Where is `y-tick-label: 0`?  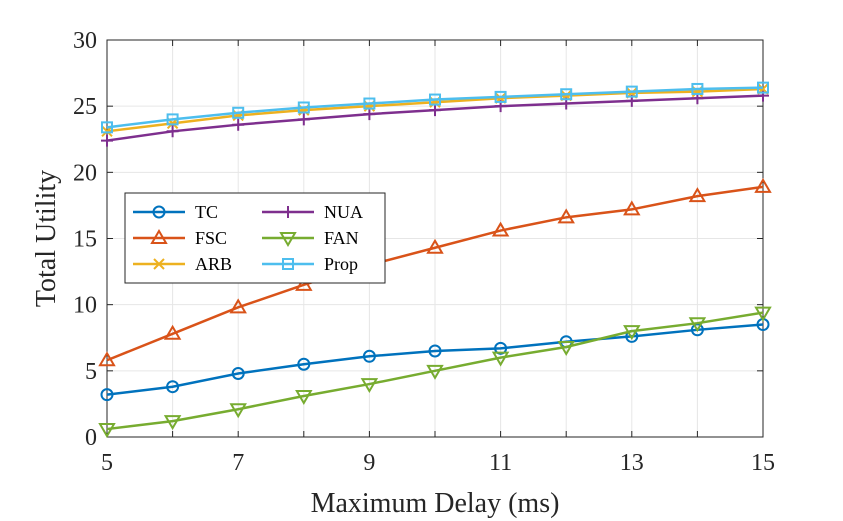 y-tick-label: 0 is located at coordinates (91, 438).